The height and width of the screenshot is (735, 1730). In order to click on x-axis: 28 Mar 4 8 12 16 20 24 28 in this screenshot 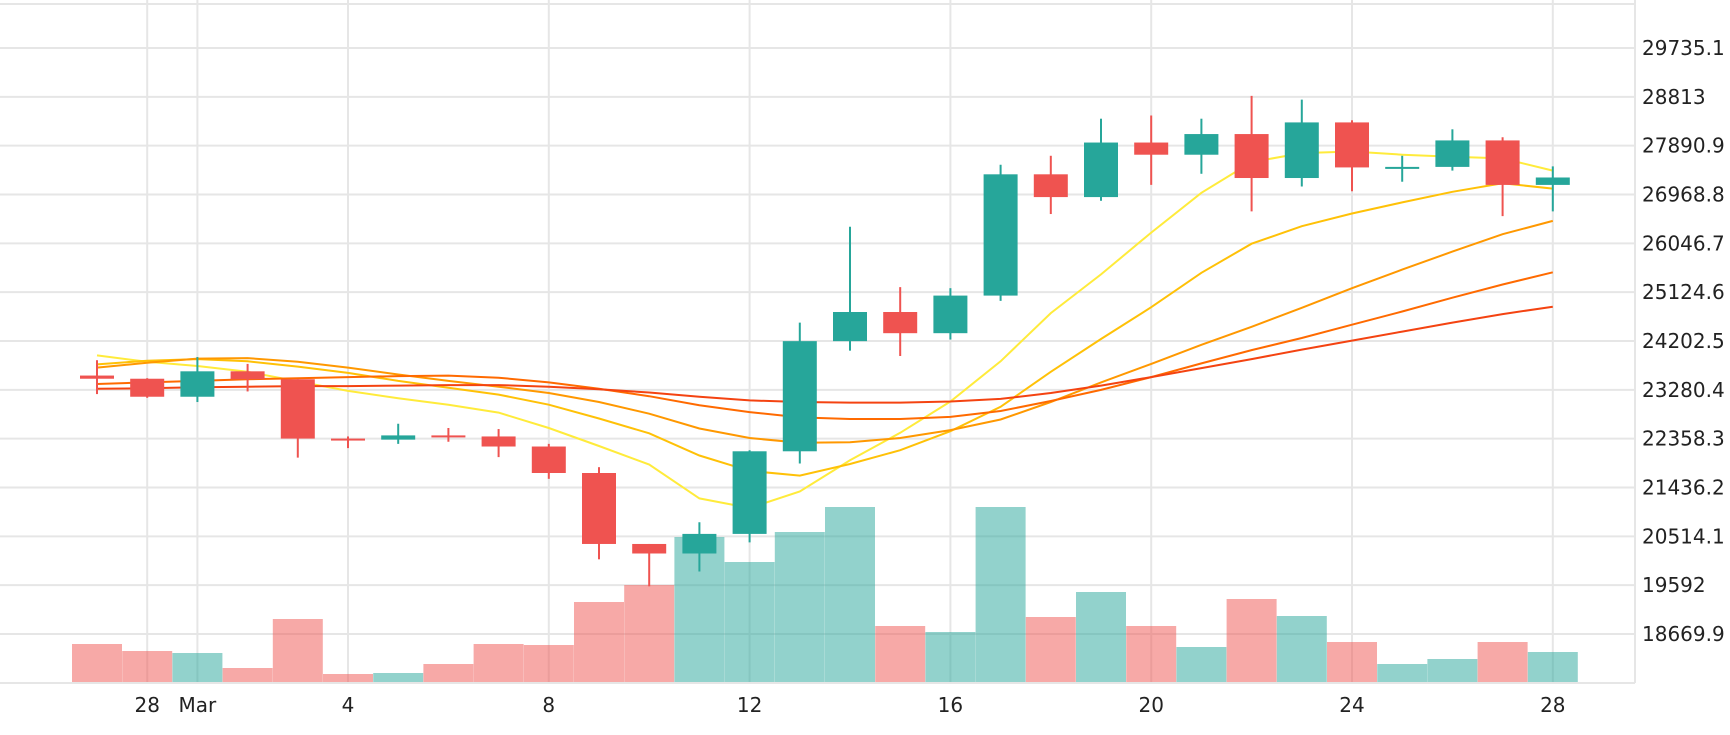, I will do `click(849, 705)`.